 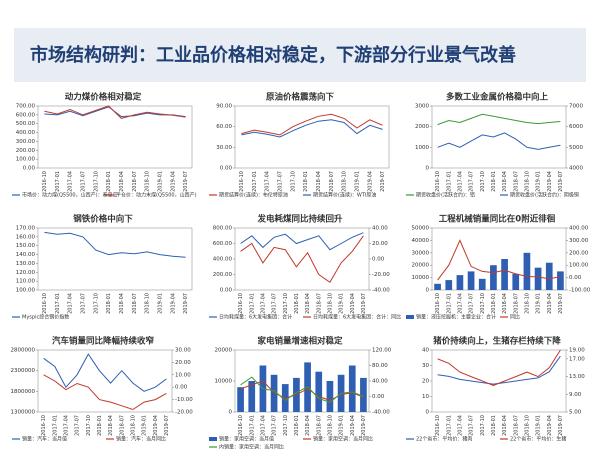 I want to click on chart-title: 工程机械销量同比在0附近徘徊, so click(x=497, y=219).